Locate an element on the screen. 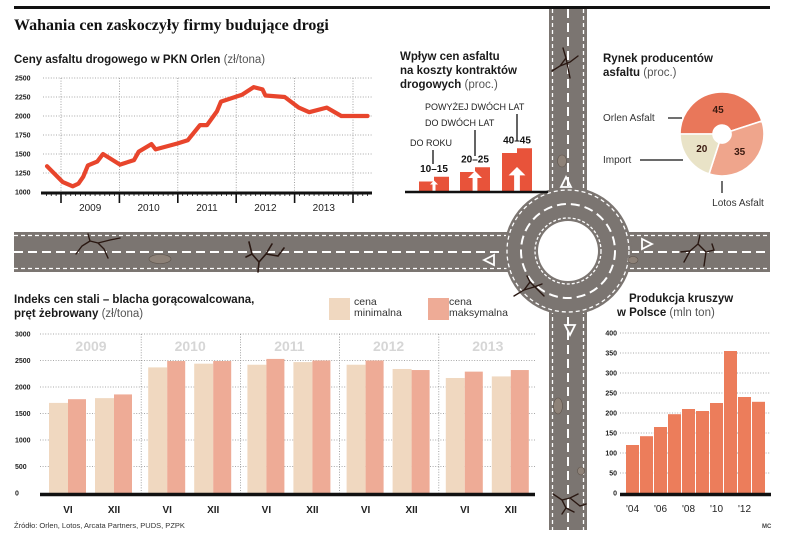  y-tick-label: 2000 is located at coordinates (23, 388).